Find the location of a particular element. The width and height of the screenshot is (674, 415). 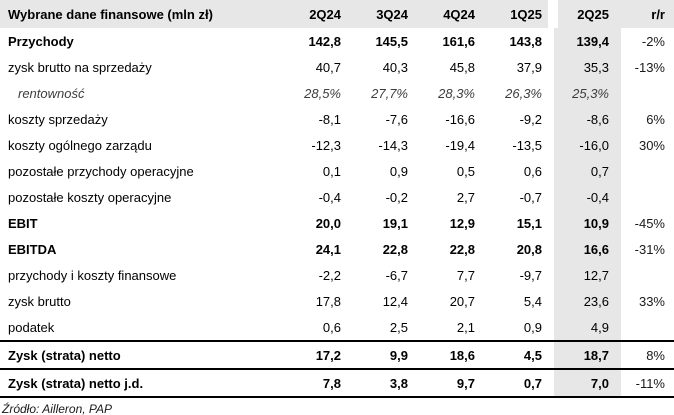

cell-value: 2,5 is located at coordinates (398, 327).